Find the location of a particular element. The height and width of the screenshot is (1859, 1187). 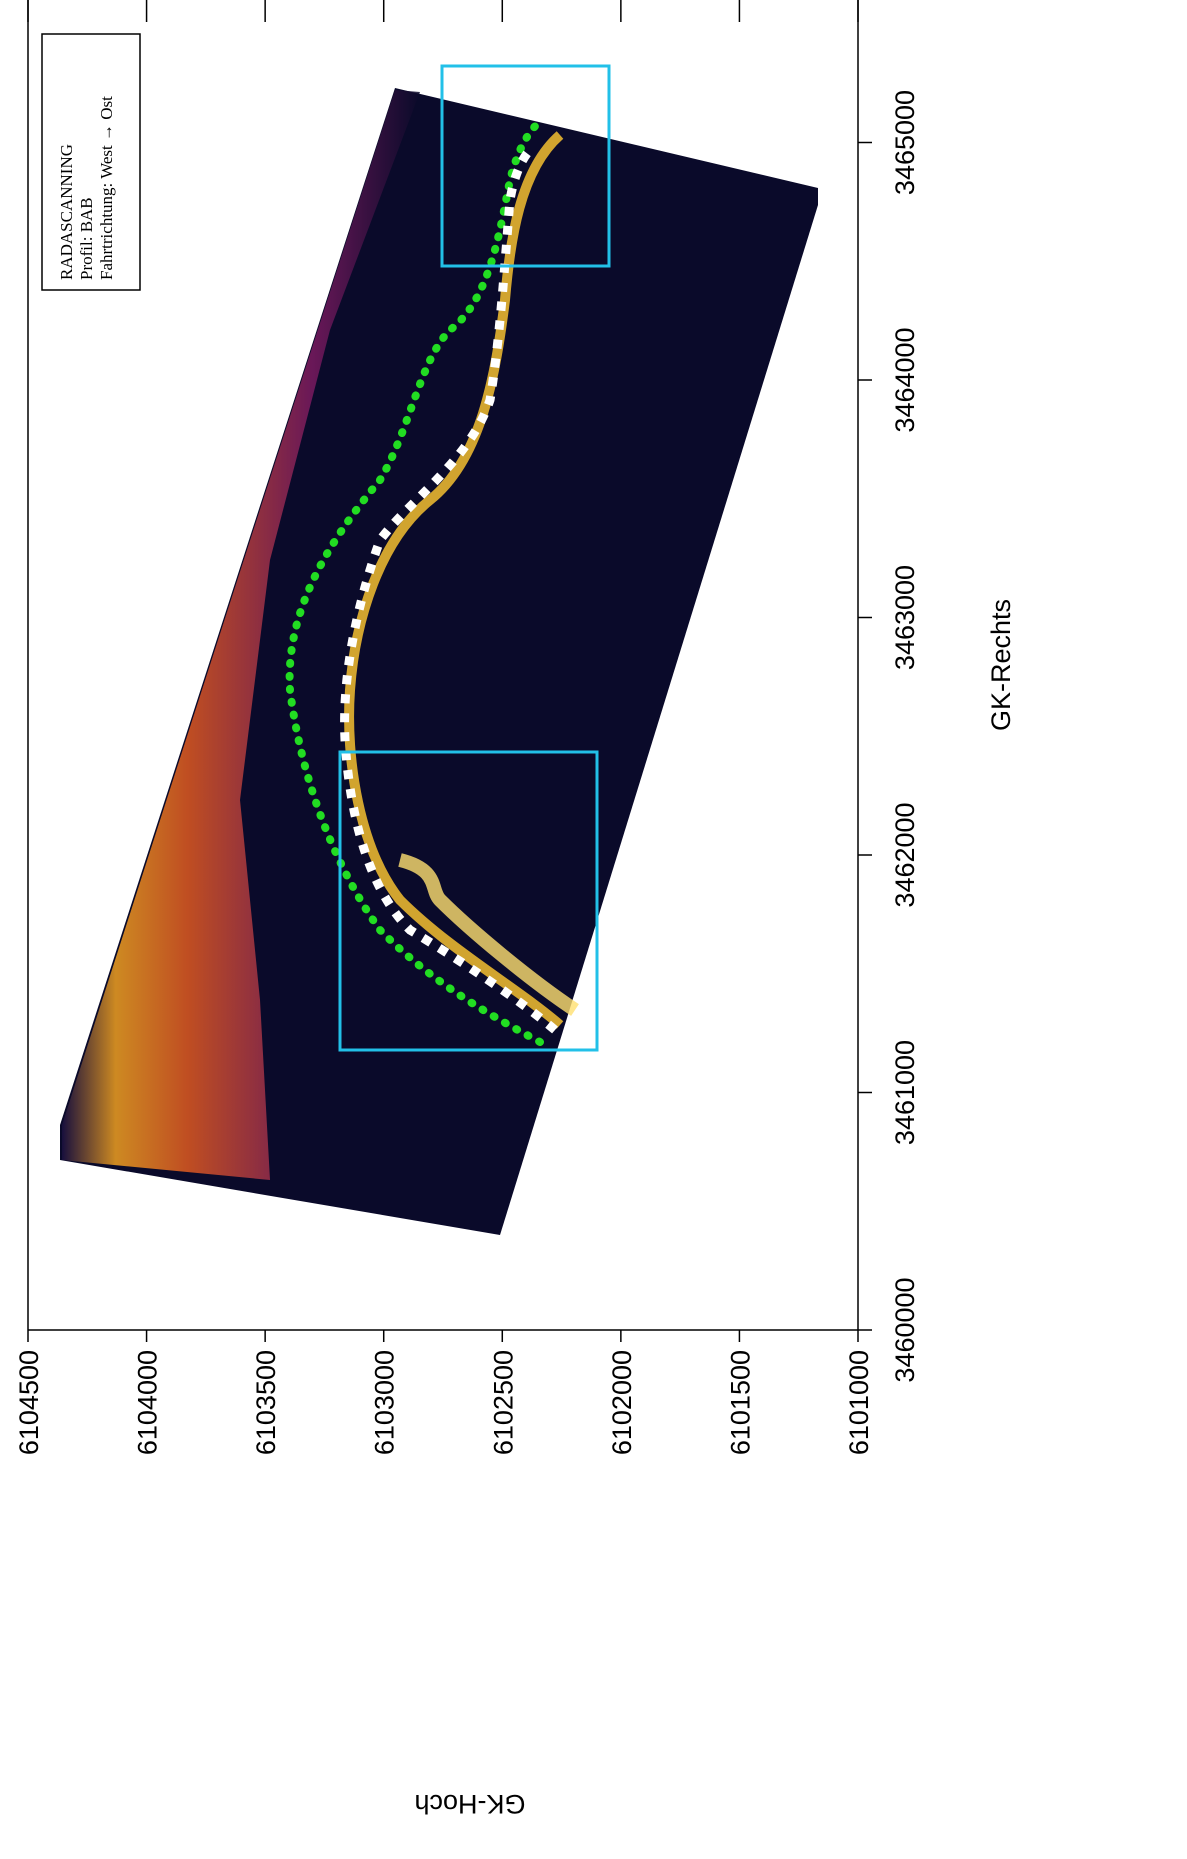

y-tick-label: 6103000 is located at coordinates (385, 1402).